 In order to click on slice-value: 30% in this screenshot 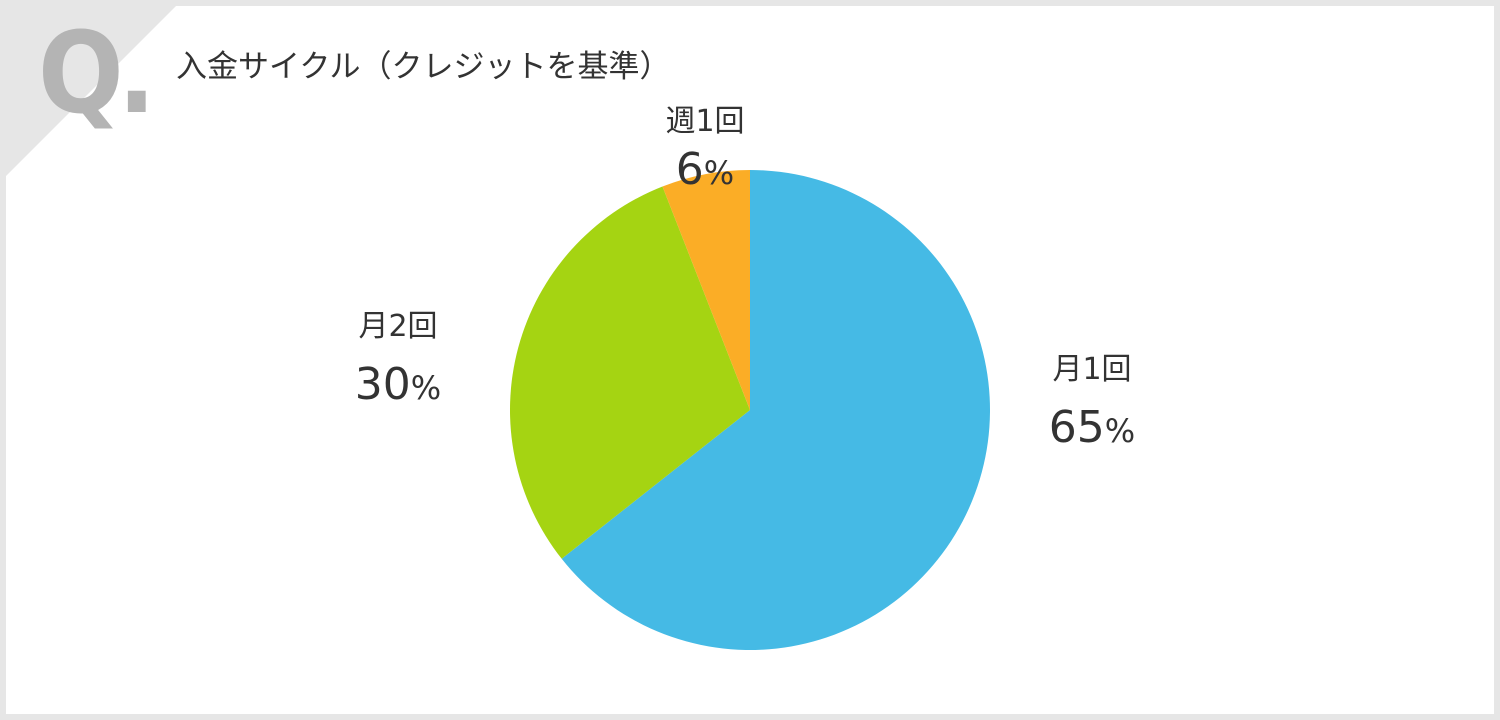, I will do `click(398, 386)`.